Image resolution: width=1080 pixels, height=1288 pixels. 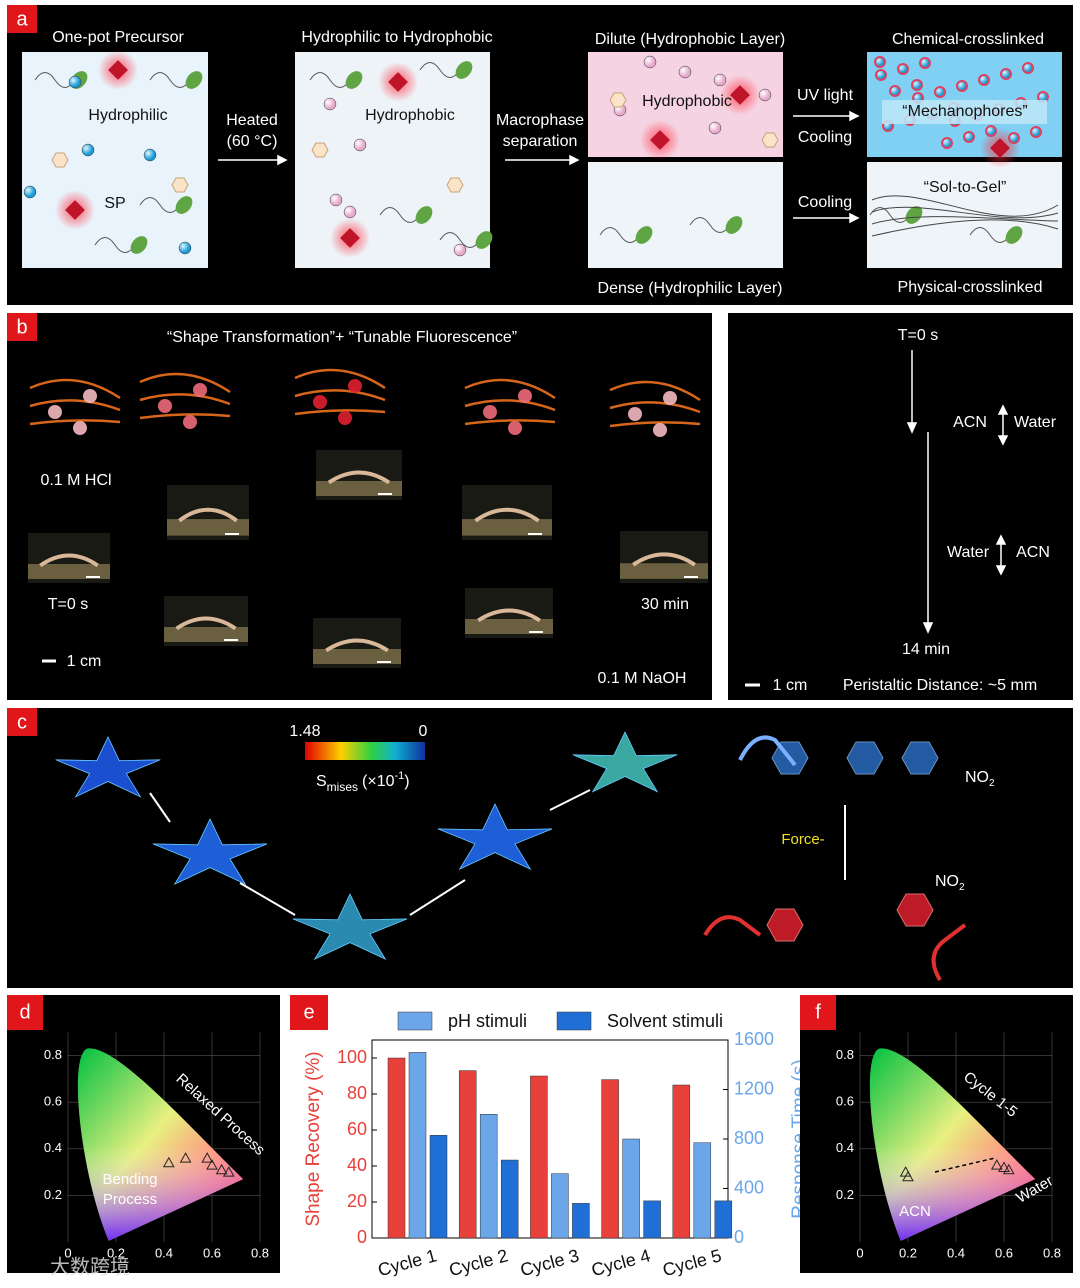 I want to click on label: “Sol-to-Gel”, so click(x=965, y=187).